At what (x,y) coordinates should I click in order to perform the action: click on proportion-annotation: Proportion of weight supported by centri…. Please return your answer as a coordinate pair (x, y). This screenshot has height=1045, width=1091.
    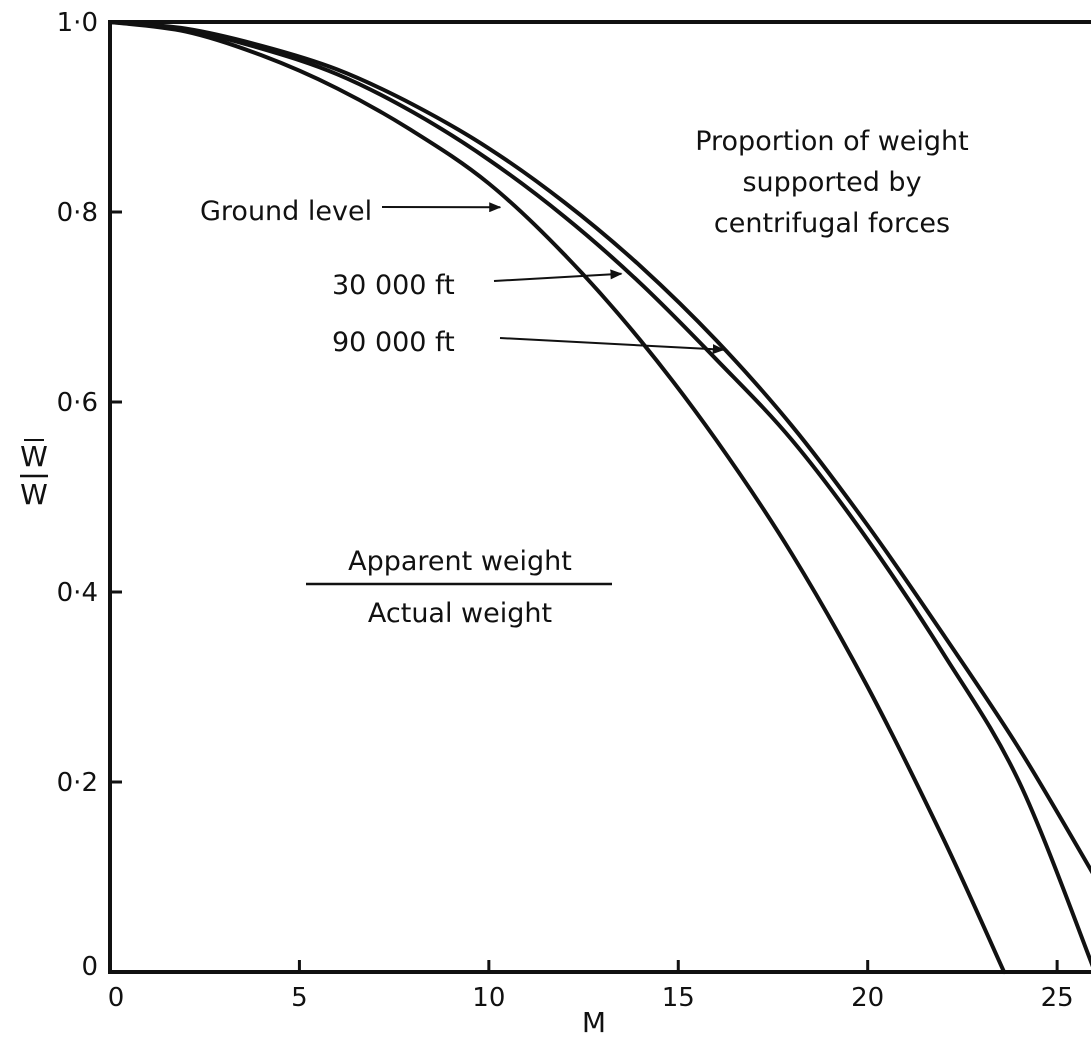
    Looking at the image, I should click on (832, 182).